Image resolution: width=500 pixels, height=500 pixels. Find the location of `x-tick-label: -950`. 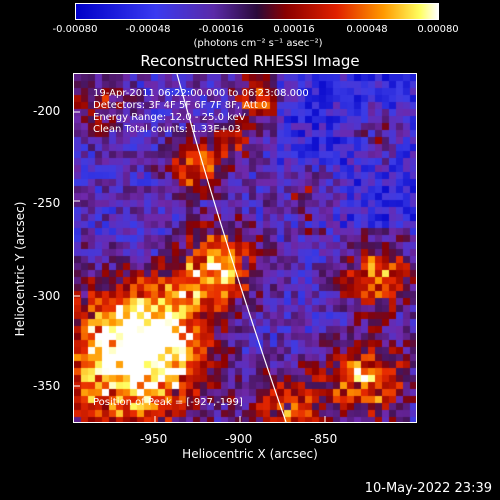

x-tick-label: -950 is located at coordinates (154, 439).